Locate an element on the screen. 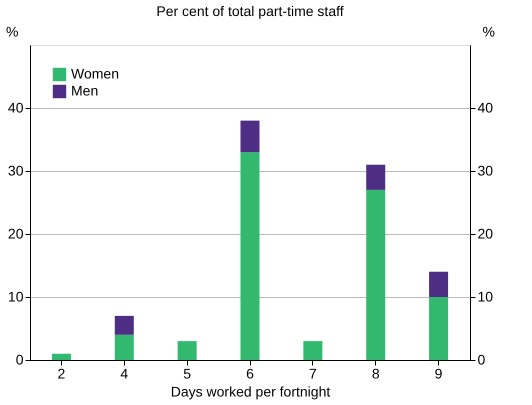 This screenshot has width=532, height=405. y2-tick-label: 0 is located at coordinates (482, 360).